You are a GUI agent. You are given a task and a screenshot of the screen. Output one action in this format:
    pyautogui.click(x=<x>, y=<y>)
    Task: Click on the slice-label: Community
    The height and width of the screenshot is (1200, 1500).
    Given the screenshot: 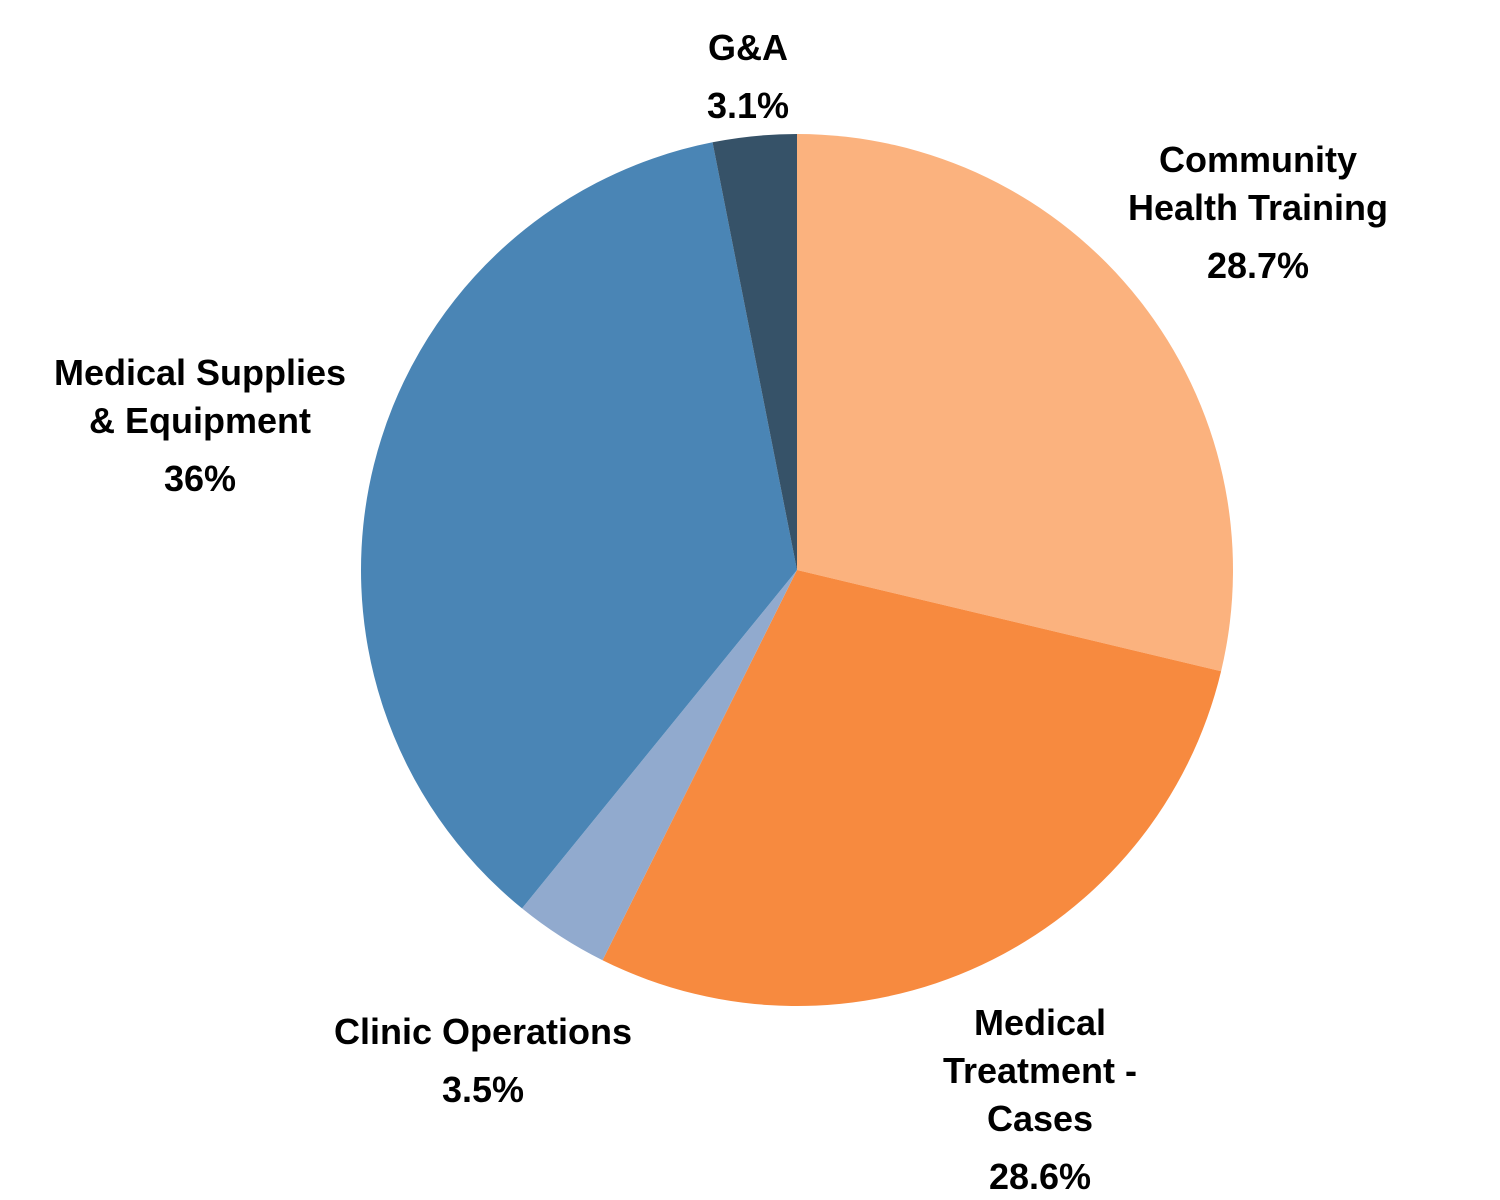 What is the action you would take?
    pyautogui.click(x=1258, y=159)
    